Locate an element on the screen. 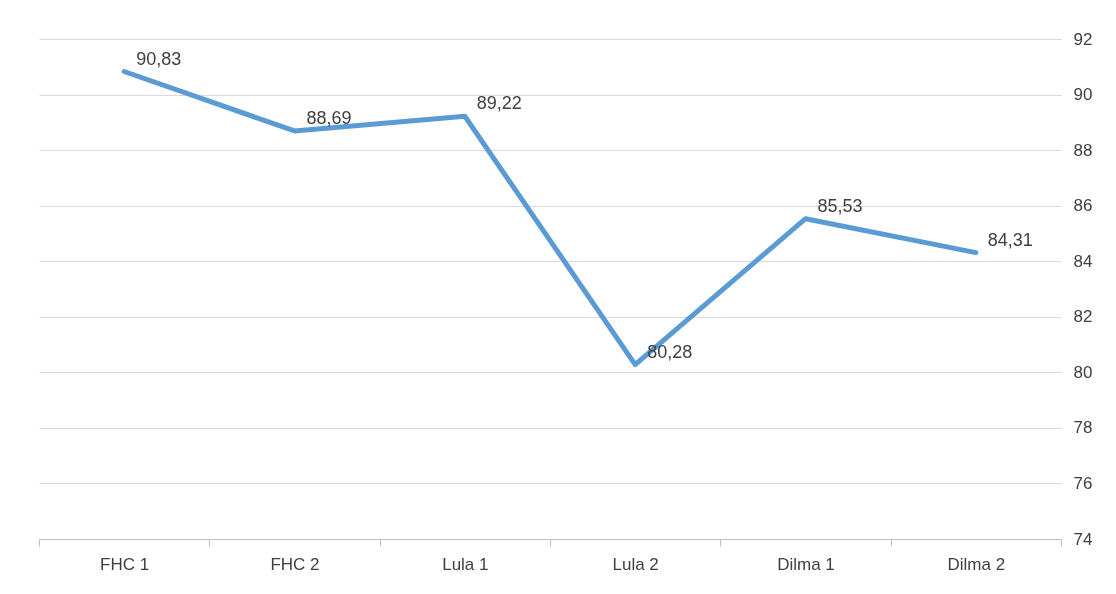  data-label: 90,83 is located at coordinates (159, 58).